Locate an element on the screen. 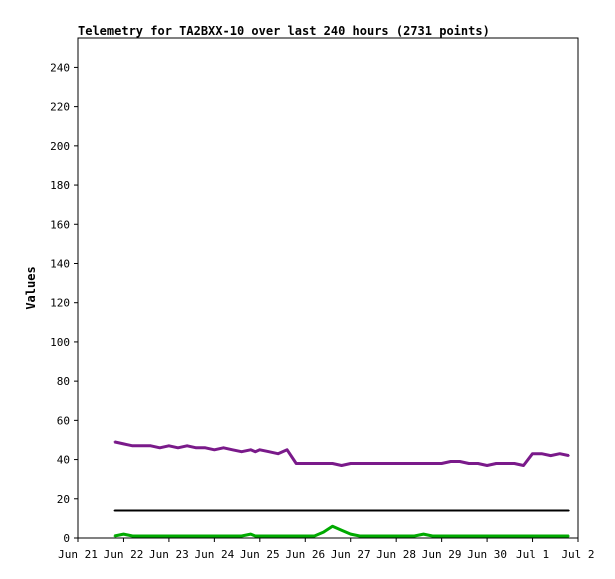 The width and height of the screenshot is (615, 579). x-tick-label: Jun 27 is located at coordinates (351, 554).